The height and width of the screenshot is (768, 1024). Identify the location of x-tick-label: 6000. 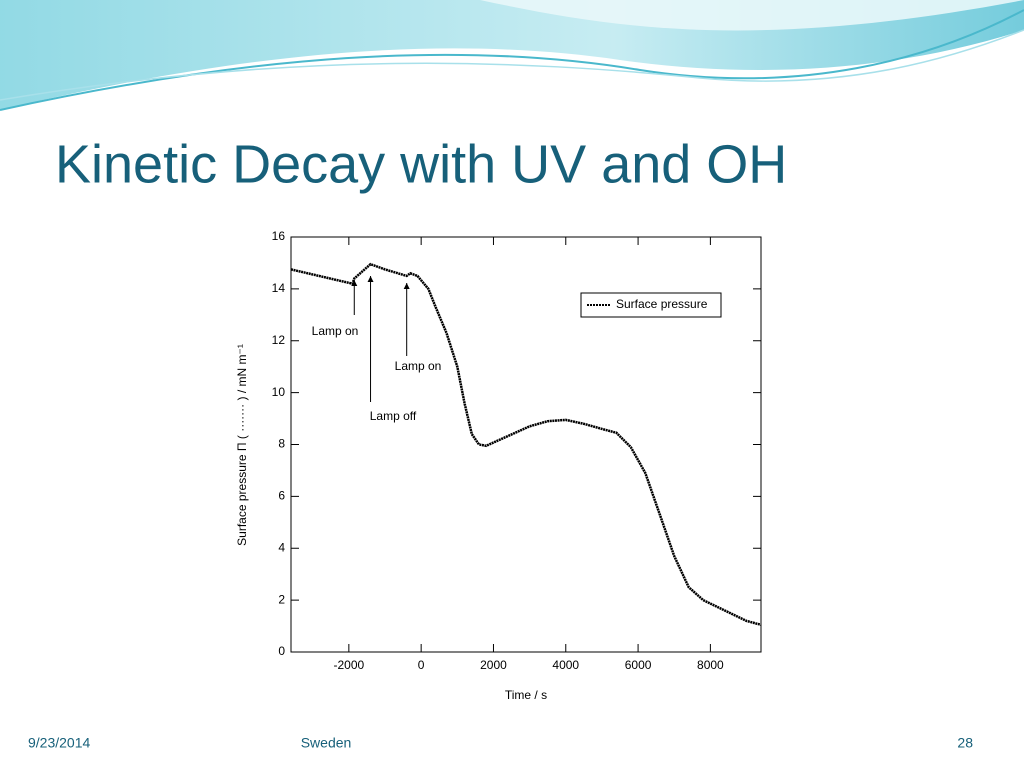
(638, 665).